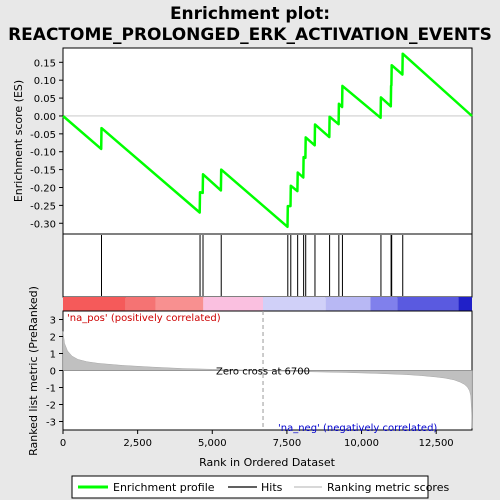 The image size is (500, 500). What do you see at coordinates (357, 428) in the screenshot?
I see `negative-correlation-label: 'na_neg' (negatively correlated)` at bounding box center [357, 428].